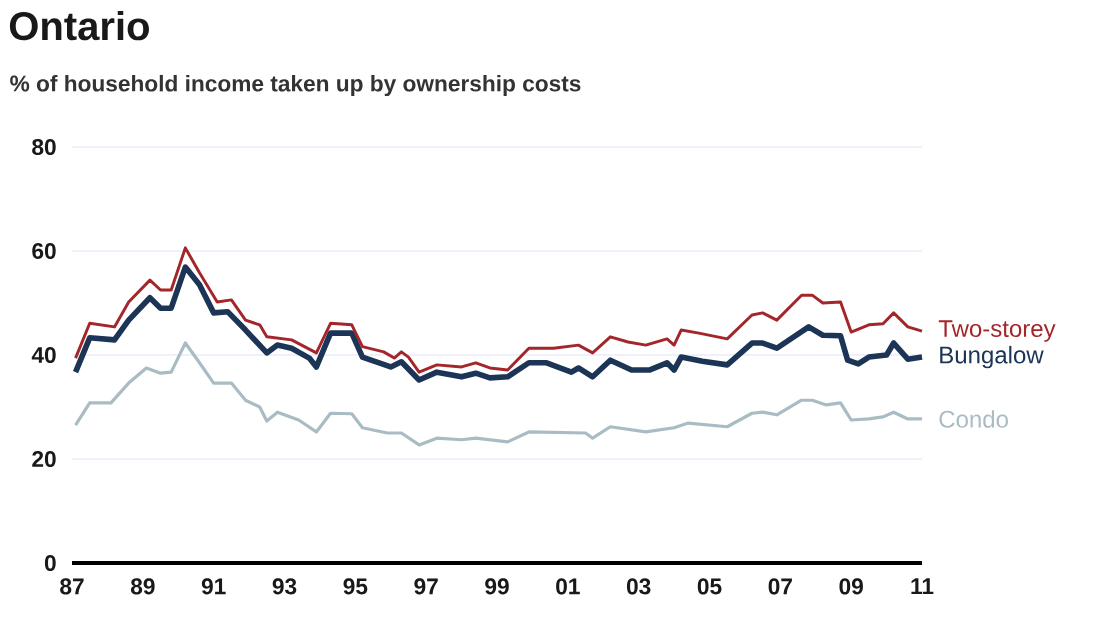 Image resolution: width=1101 pixels, height=625 pixels. What do you see at coordinates (638, 586) in the screenshot?
I see `x-tick-label: 03` at bounding box center [638, 586].